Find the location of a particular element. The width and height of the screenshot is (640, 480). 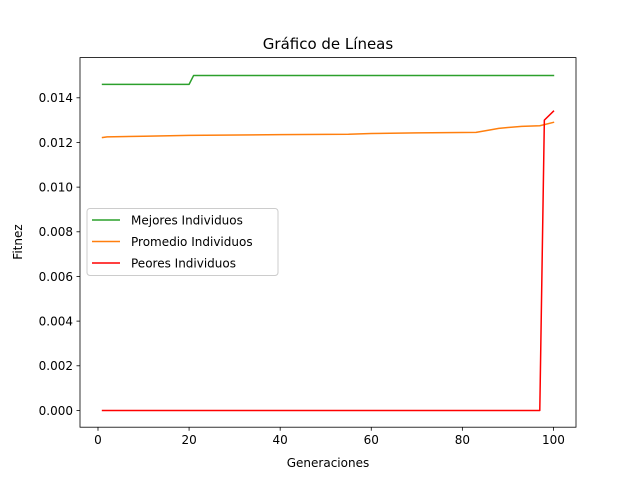

y-tick-label: 0.010 is located at coordinates (56, 187).